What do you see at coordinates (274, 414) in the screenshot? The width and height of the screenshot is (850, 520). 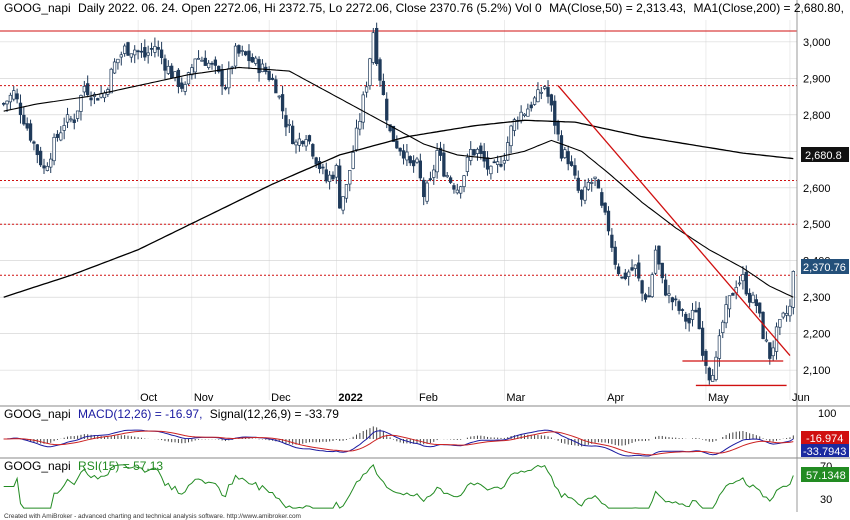 I see `macd-header-signal: Signal(12,26,9) = -33.79` at bounding box center [274, 414].